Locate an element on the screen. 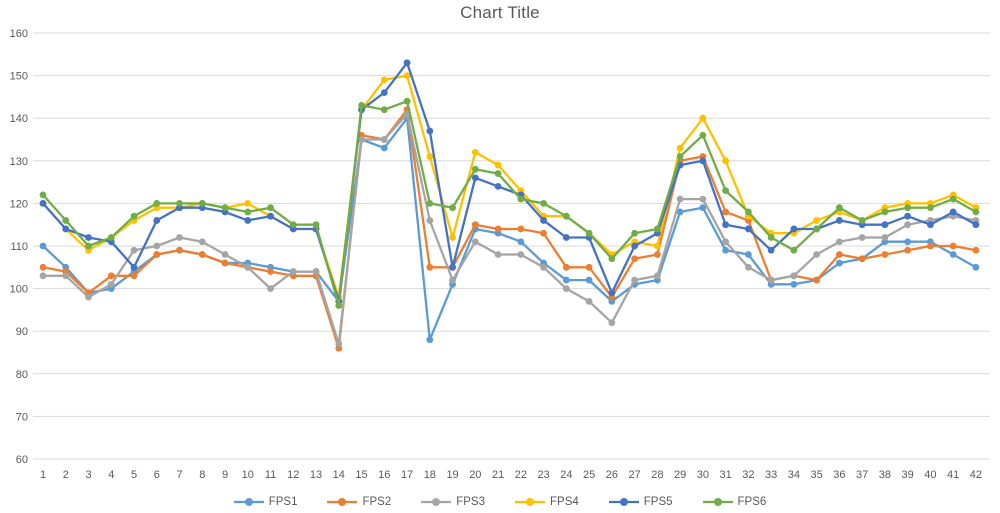 This screenshot has height=513, width=1000. legend-label: FPS4 is located at coordinates (564, 502).